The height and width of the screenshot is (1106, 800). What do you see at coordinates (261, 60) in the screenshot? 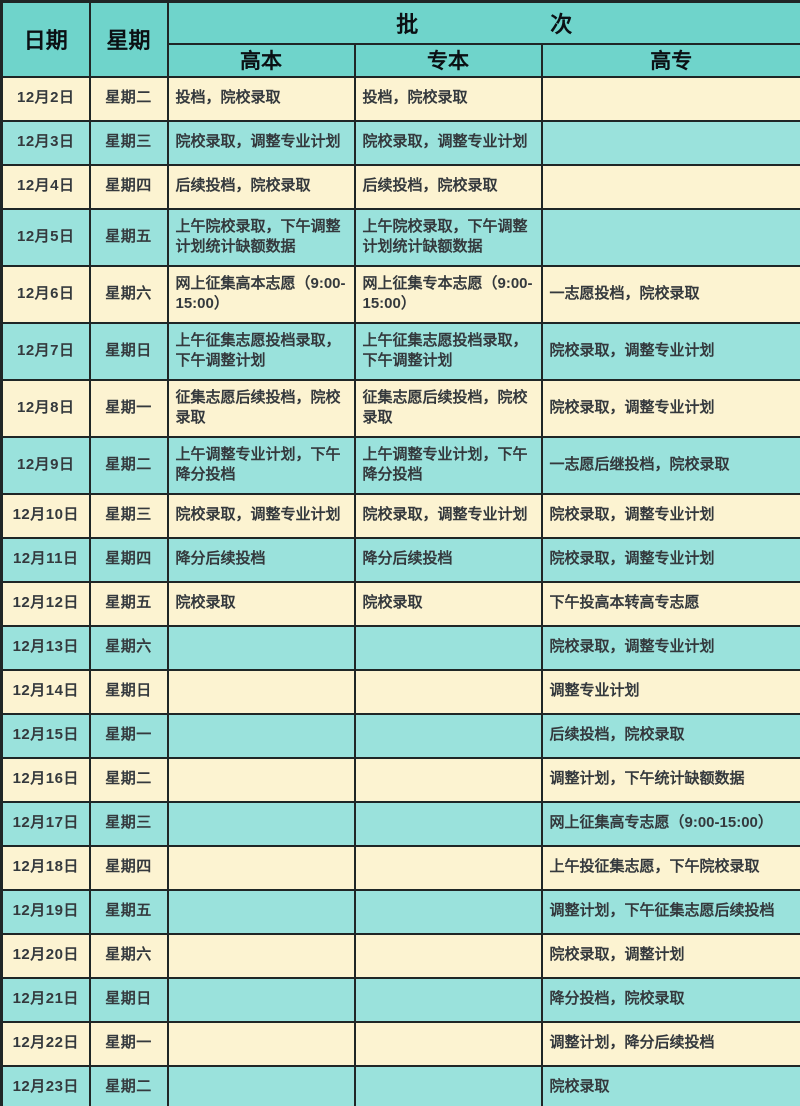
I see `header-gaoben: 高本` at bounding box center [261, 60].